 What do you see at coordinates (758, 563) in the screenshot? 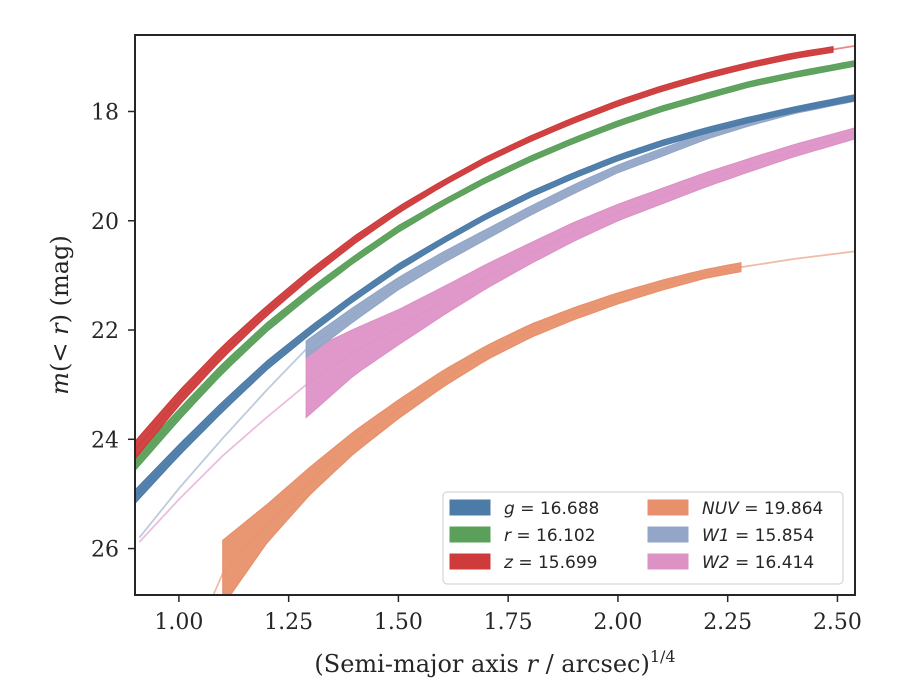
I see `legend-label: W2 = 16.414` at bounding box center [758, 563].